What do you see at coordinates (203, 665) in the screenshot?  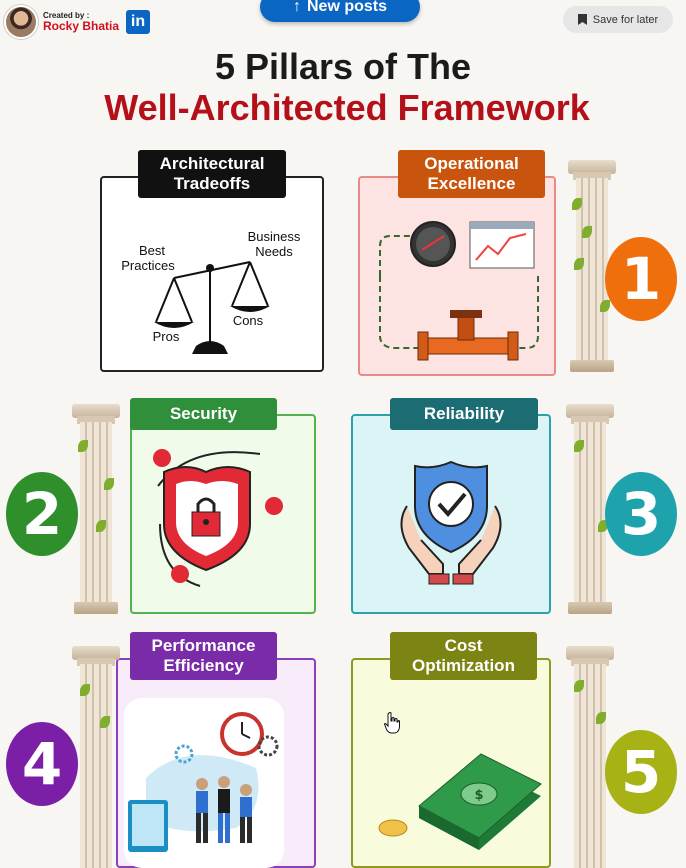 I see `label-line: Efficiency` at bounding box center [203, 665].